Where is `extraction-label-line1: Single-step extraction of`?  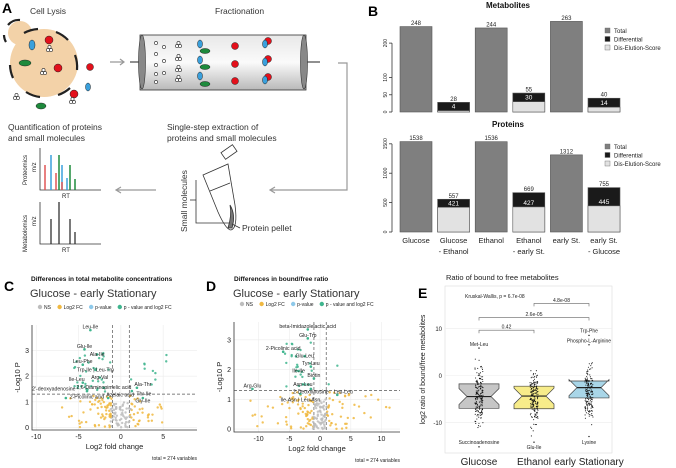
extraction-label-line1: Single-step extraction of is located at coordinates (213, 127).